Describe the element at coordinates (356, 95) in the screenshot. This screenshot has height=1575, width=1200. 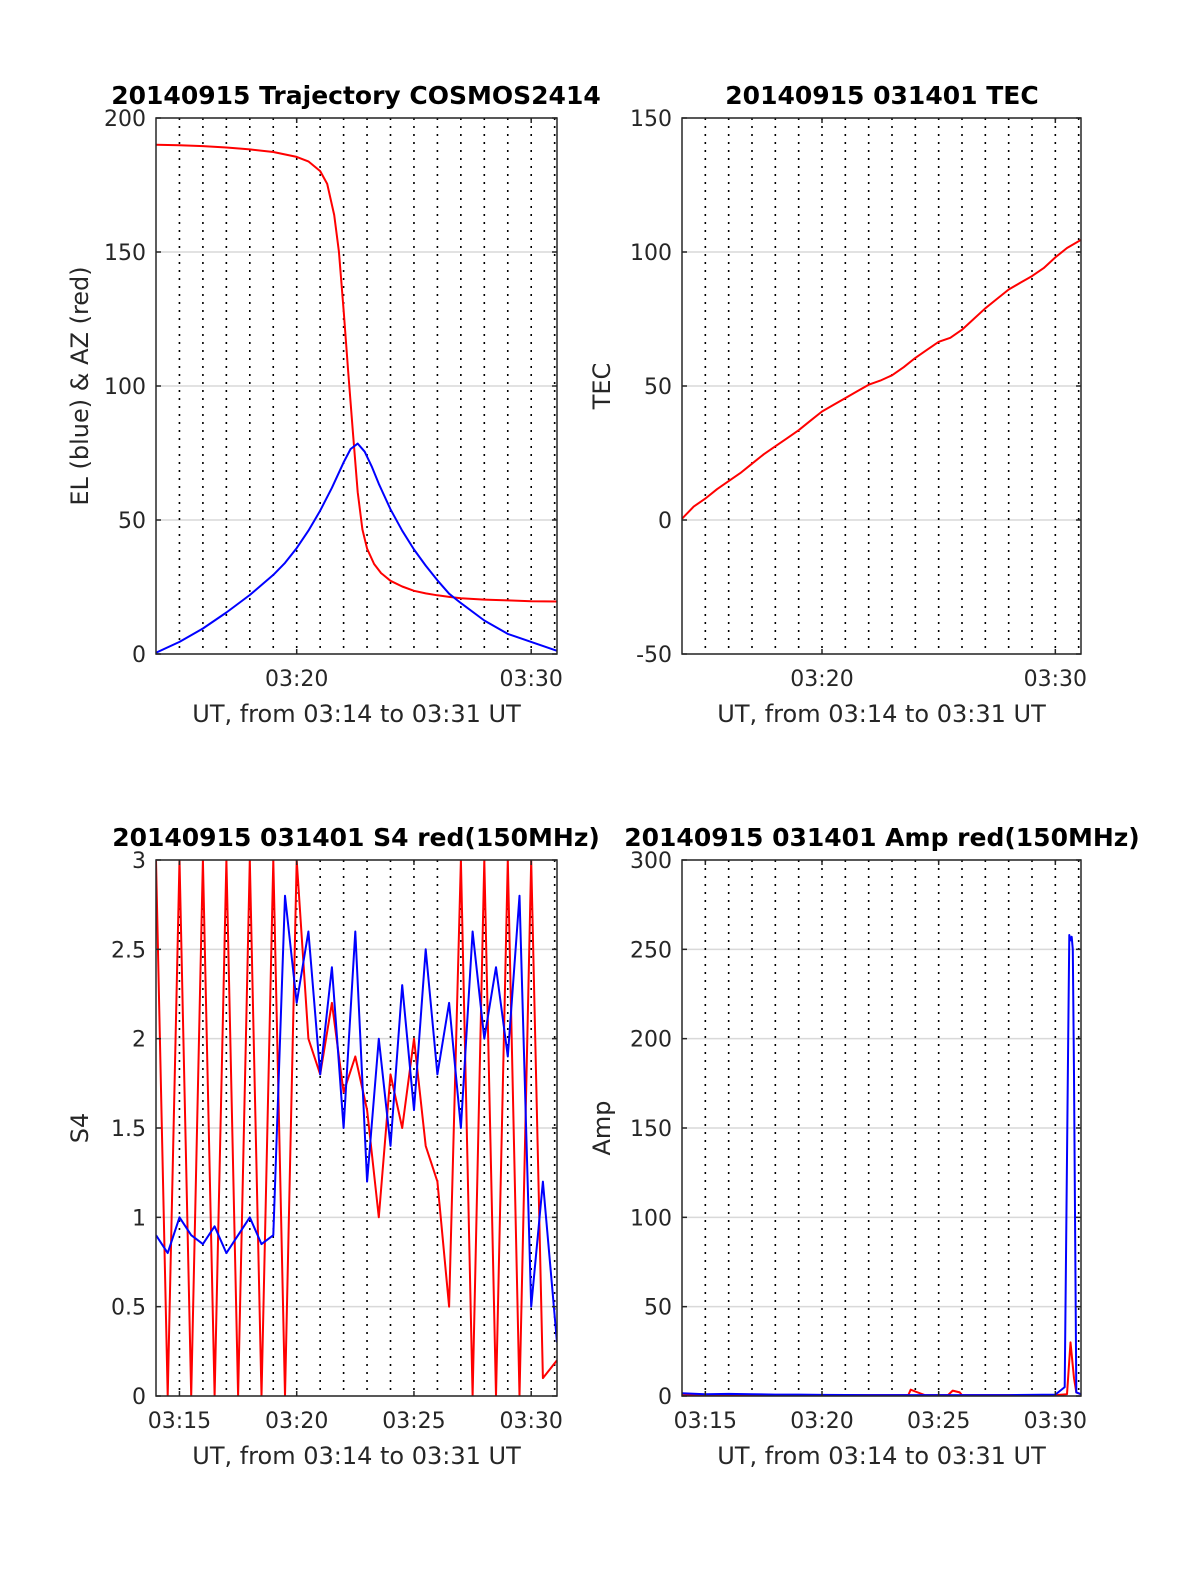
I see `chart-title: 20140915 Trajectory COSMOS2414` at that location.